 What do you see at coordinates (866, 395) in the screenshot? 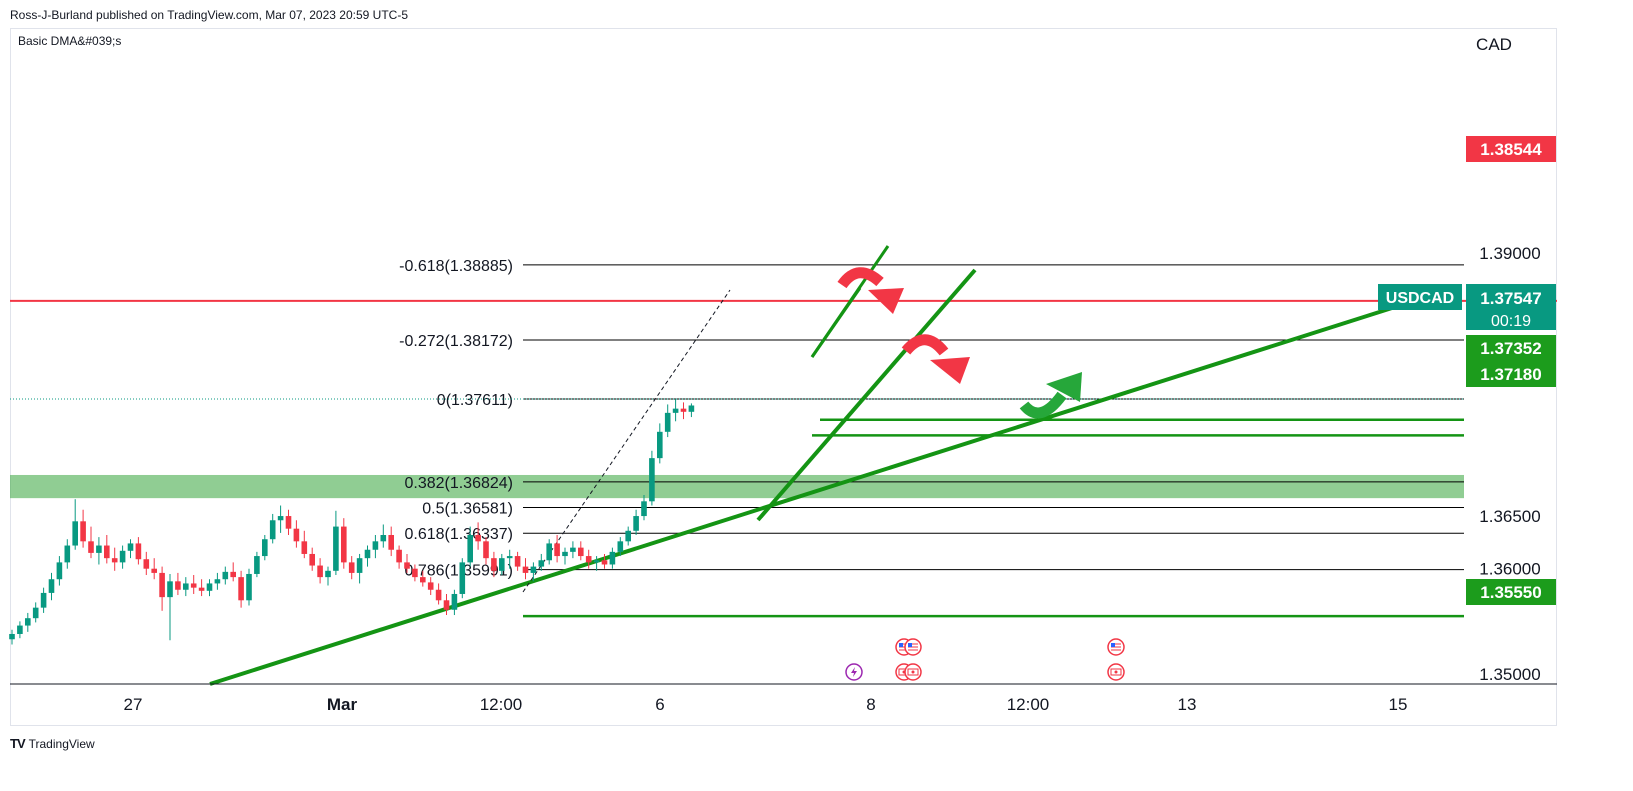
I see `trendline-steep` at bounding box center [866, 395].